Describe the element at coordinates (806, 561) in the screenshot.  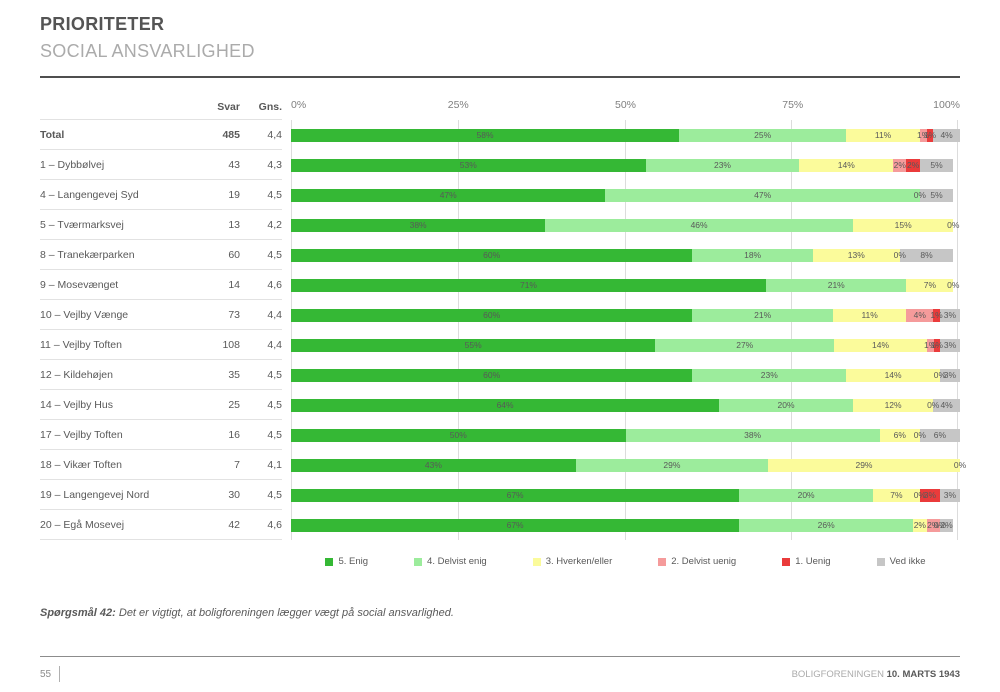
I see `legend-item: 1. Uenig` at that location.